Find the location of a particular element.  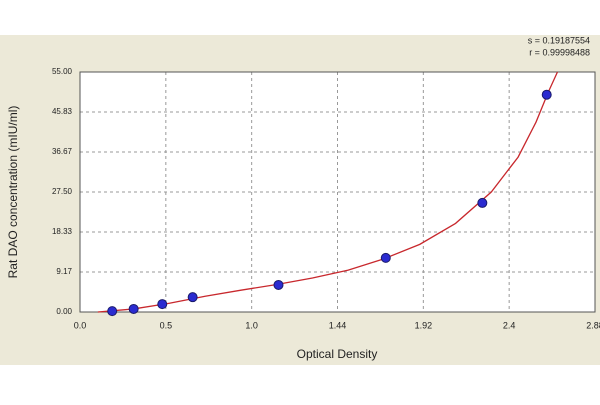

x-tick-label: 0.5 is located at coordinates (166, 325).